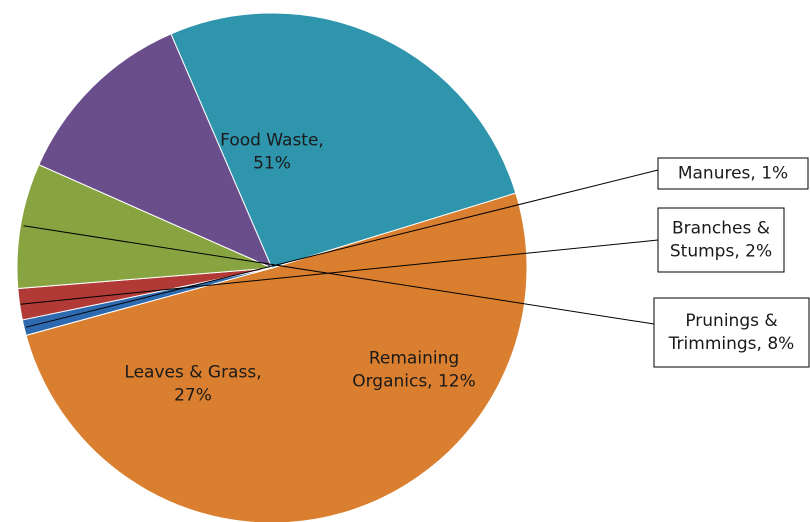  Describe the element at coordinates (414, 382) in the screenshot. I see `data-label-remaining-organics: Organics, 12%` at that location.